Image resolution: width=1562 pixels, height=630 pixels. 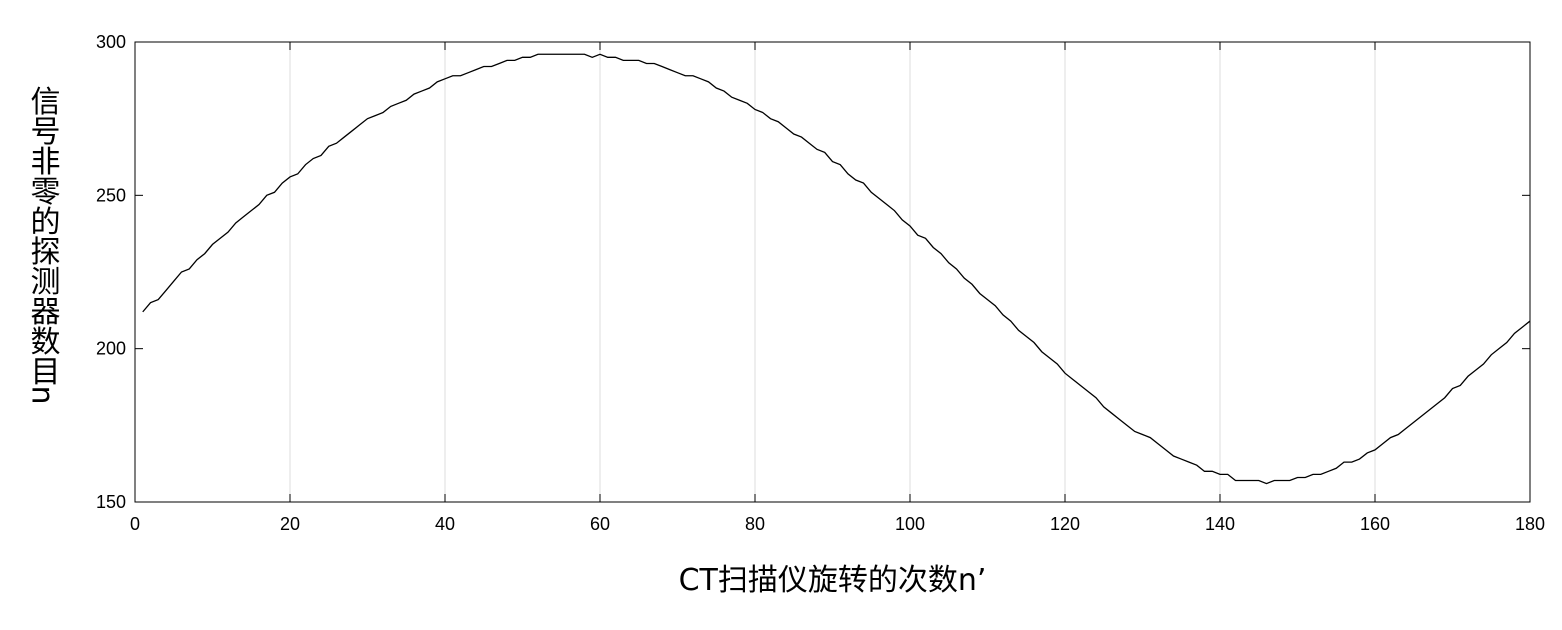 What do you see at coordinates (43, 244) in the screenshot?
I see `y-axis-title: 信号非零的探测器数目n` at bounding box center [43, 244].